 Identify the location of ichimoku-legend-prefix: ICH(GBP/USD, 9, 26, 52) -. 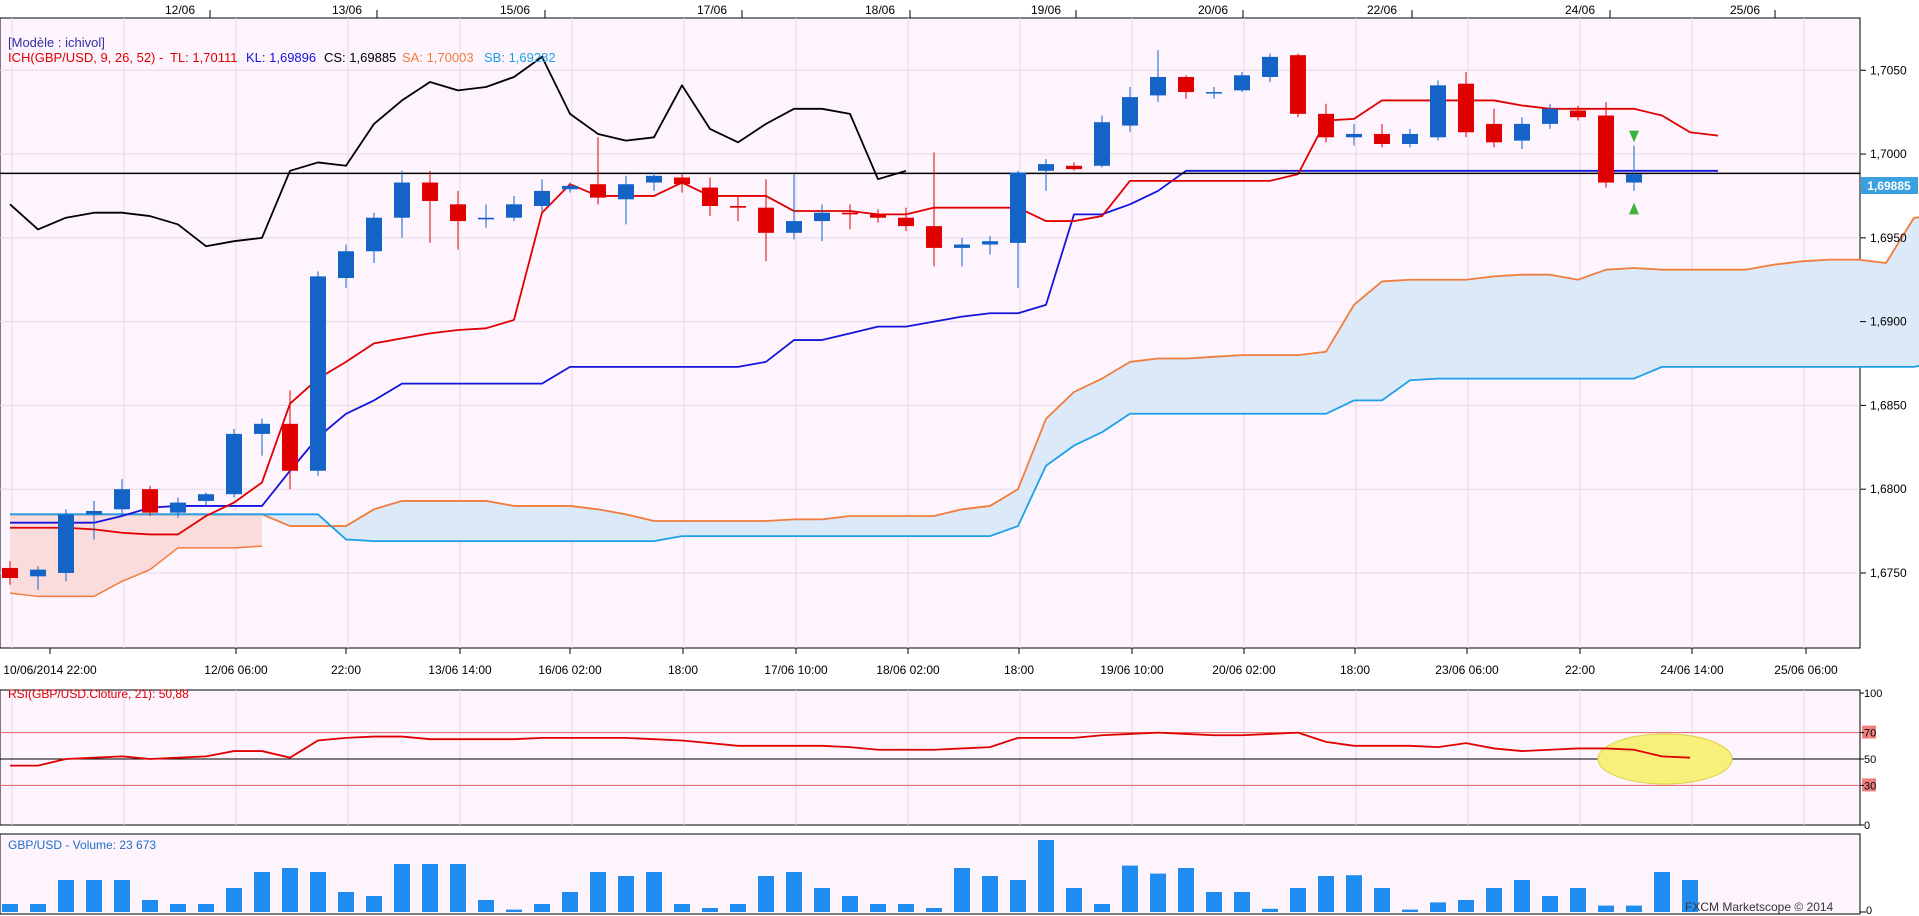
(85, 57).